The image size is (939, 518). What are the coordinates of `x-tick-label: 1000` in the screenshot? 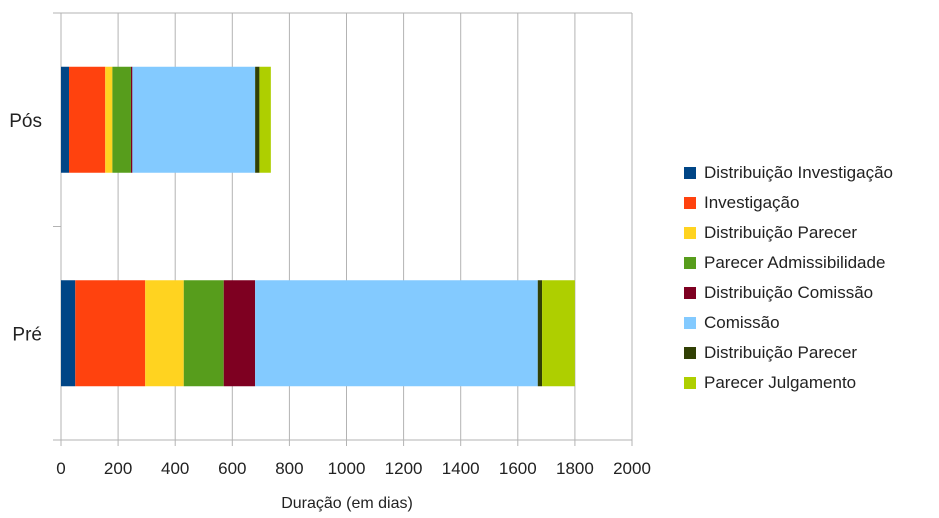 It's located at (347, 468).